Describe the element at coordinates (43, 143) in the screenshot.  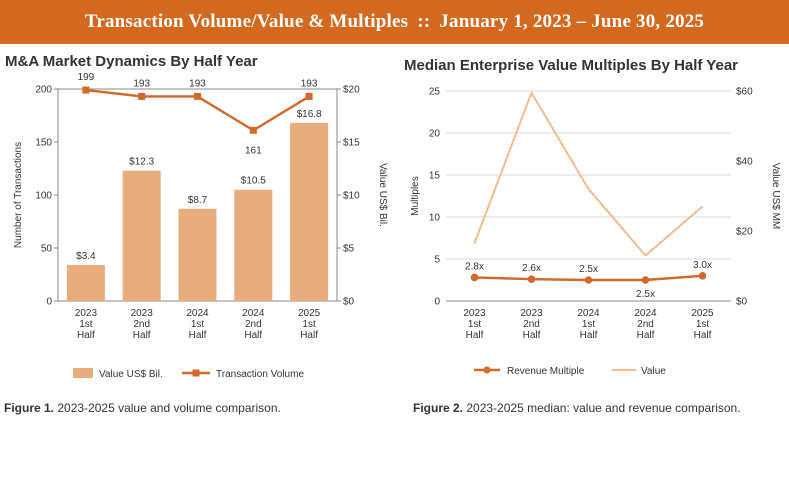
I see `chart1-left-tick-label: 150` at that location.